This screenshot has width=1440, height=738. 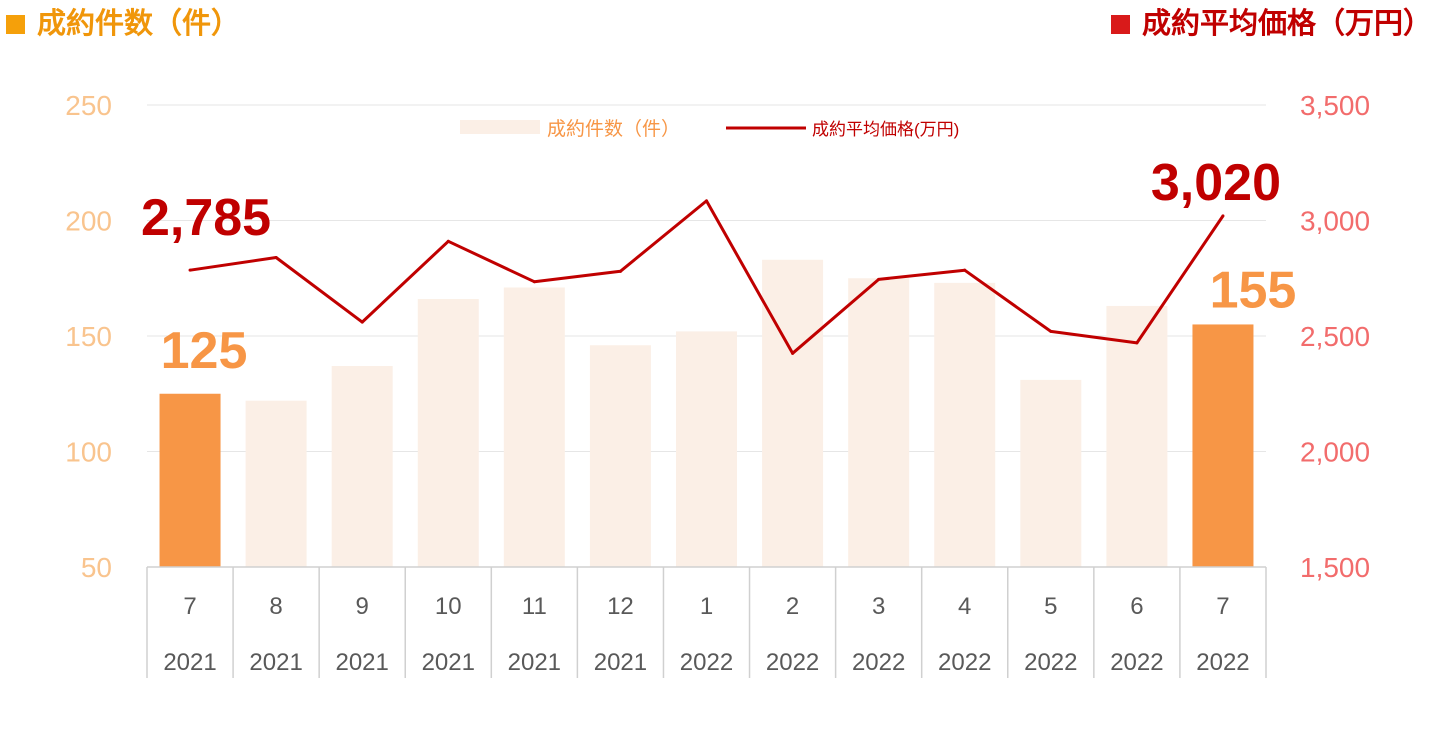 I want to click on left-axis-tick-label: 150, so click(x=88, y=336).